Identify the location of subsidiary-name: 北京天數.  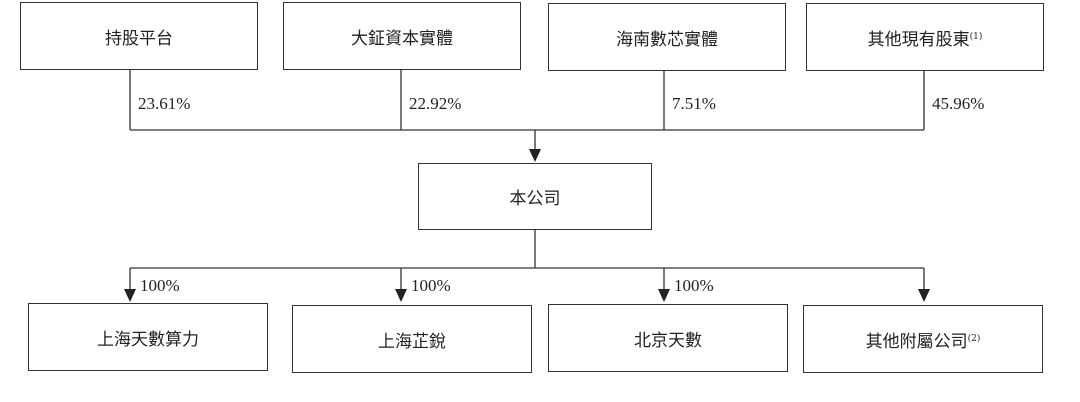
(668, 340).